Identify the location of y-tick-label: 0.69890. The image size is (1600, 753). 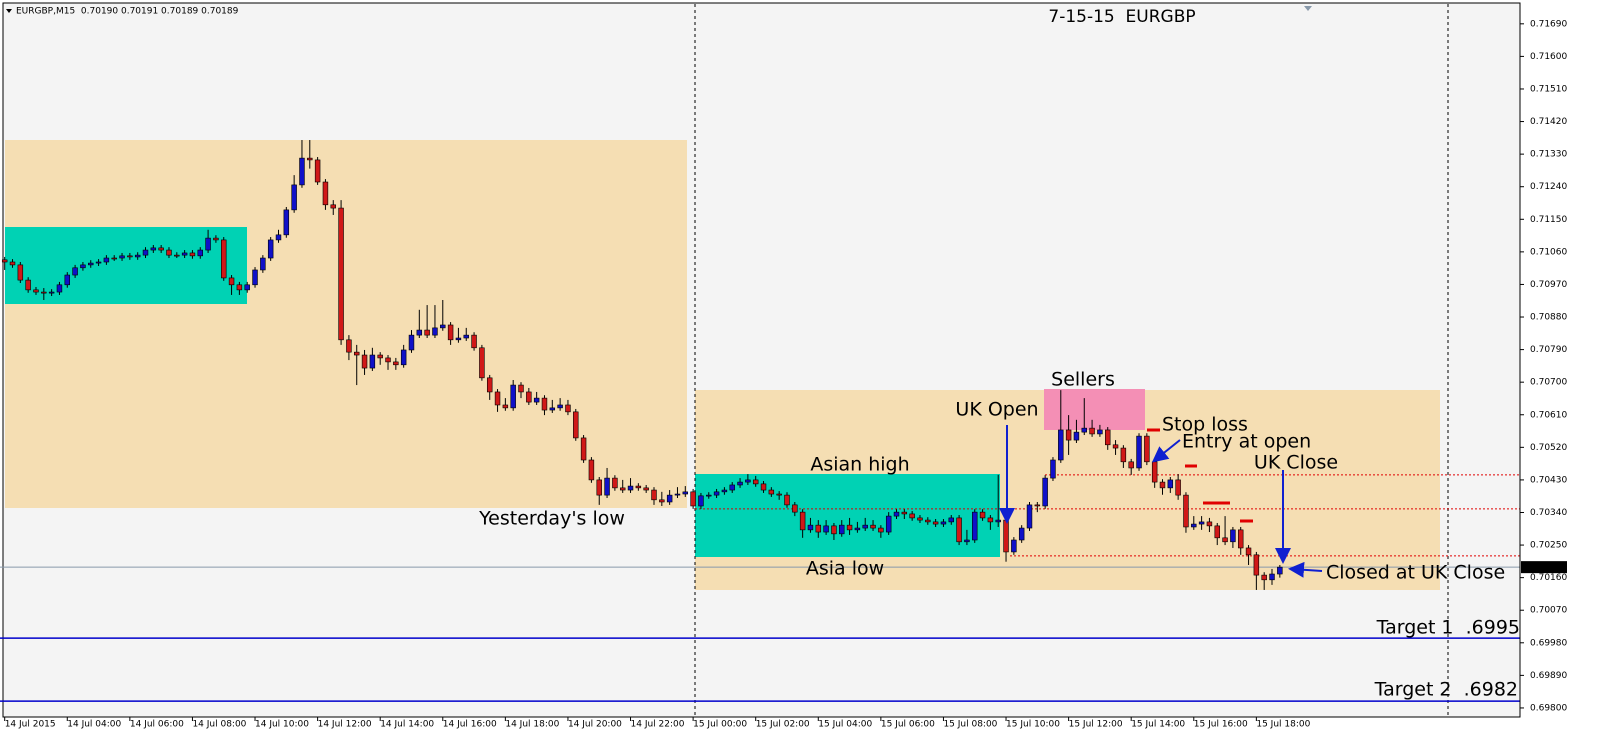
(1548, 676).